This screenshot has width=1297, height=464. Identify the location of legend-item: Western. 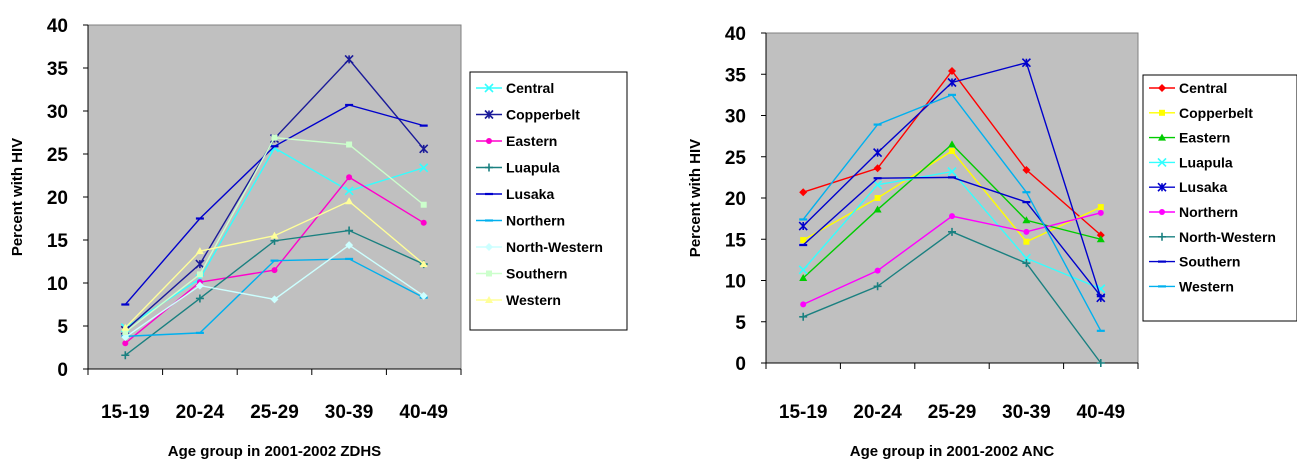
(518, 300).